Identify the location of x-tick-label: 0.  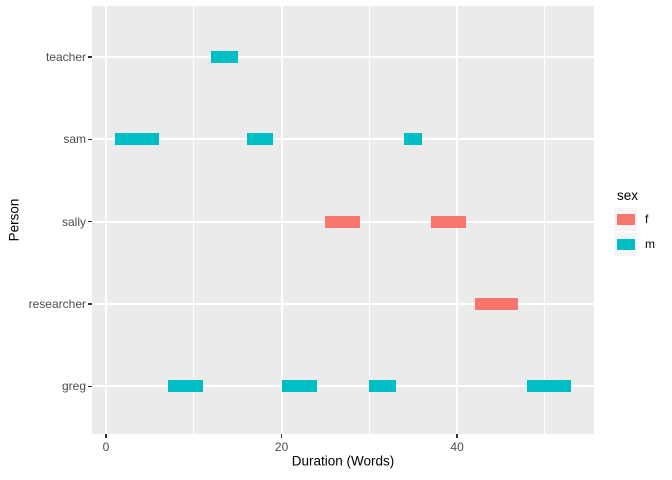
(106, 447).